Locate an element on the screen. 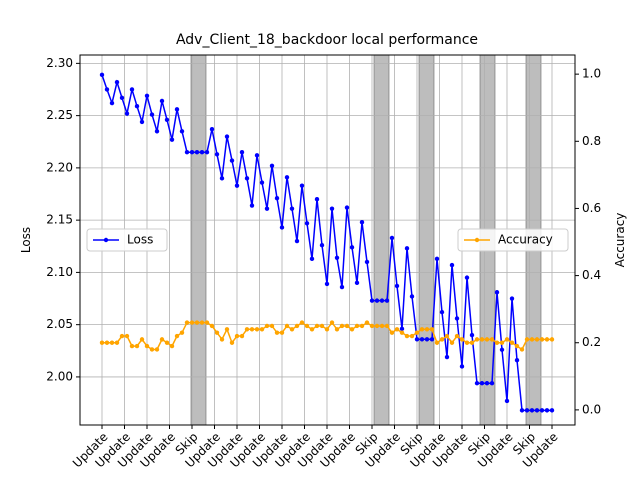  legend-box is located at coordinates (127, 240).